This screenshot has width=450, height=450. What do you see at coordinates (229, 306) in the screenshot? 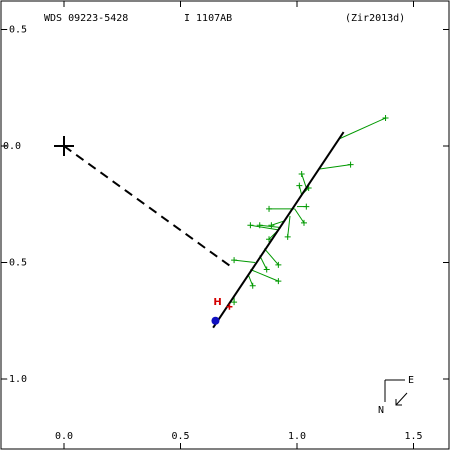
I see `hipparcos-point` at bounding box center [229, 306].